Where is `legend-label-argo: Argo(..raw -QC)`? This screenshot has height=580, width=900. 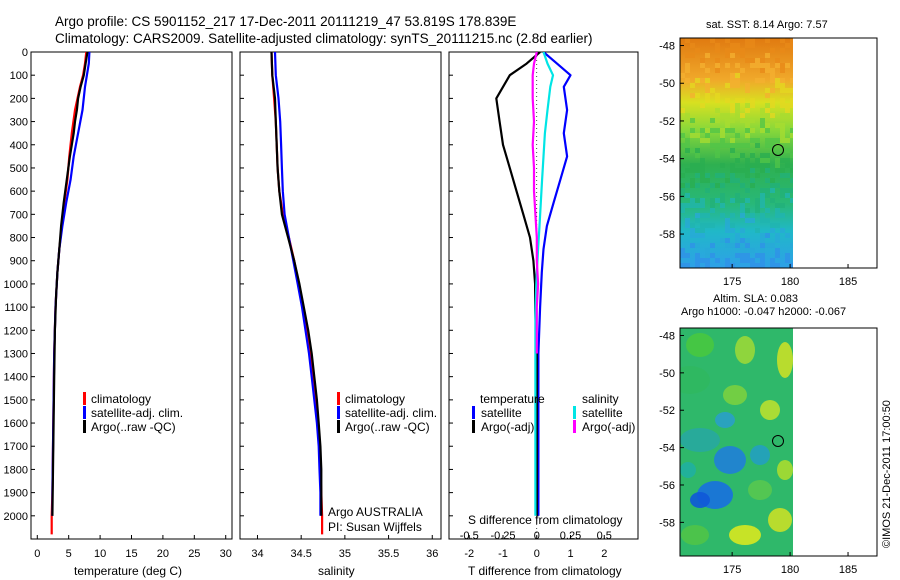
legend-label-argo: Argo(..raw -QC) is located at coordinates (133, 427).